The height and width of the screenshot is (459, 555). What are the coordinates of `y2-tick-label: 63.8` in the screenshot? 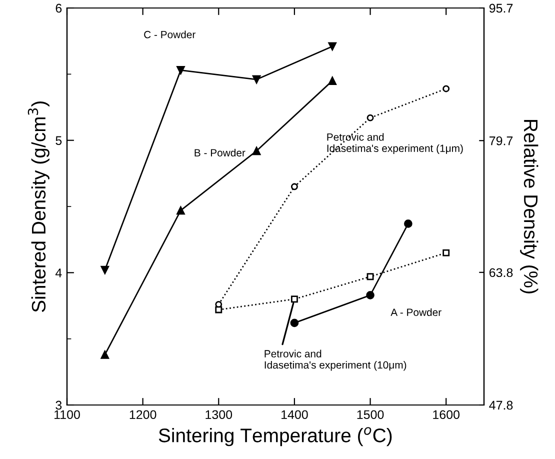 It's located at (501, 273).